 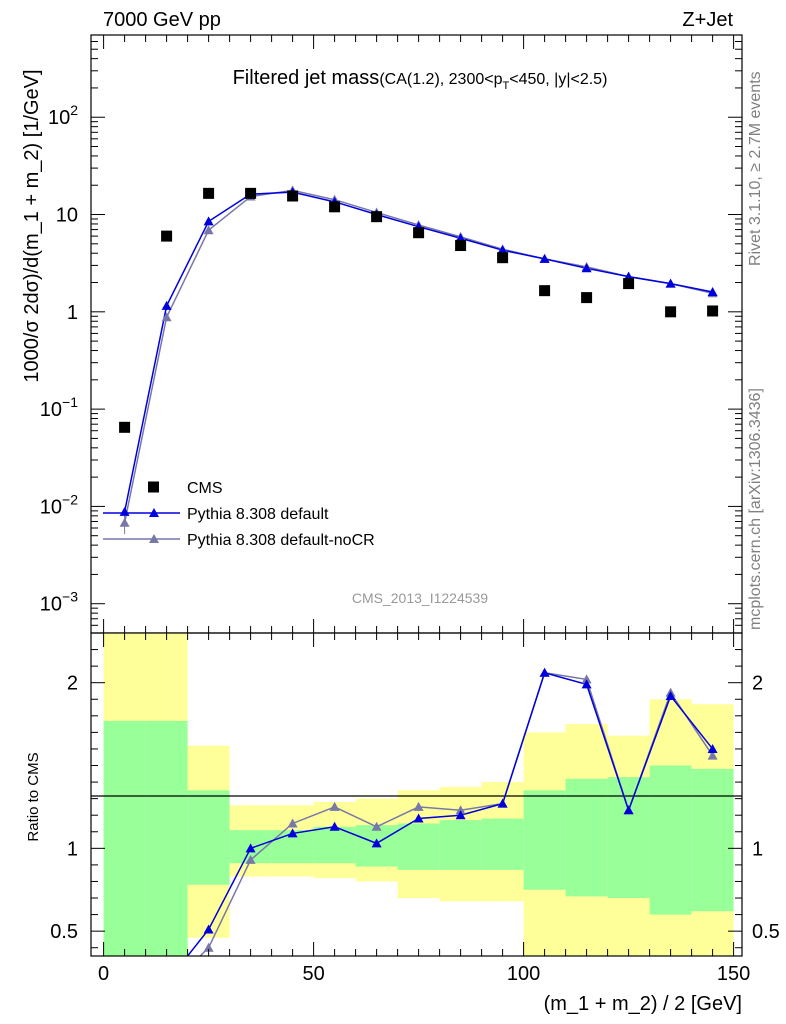 I want to click on analysis-label: CMS_2013_I1224539, so click(x=420, y=598).